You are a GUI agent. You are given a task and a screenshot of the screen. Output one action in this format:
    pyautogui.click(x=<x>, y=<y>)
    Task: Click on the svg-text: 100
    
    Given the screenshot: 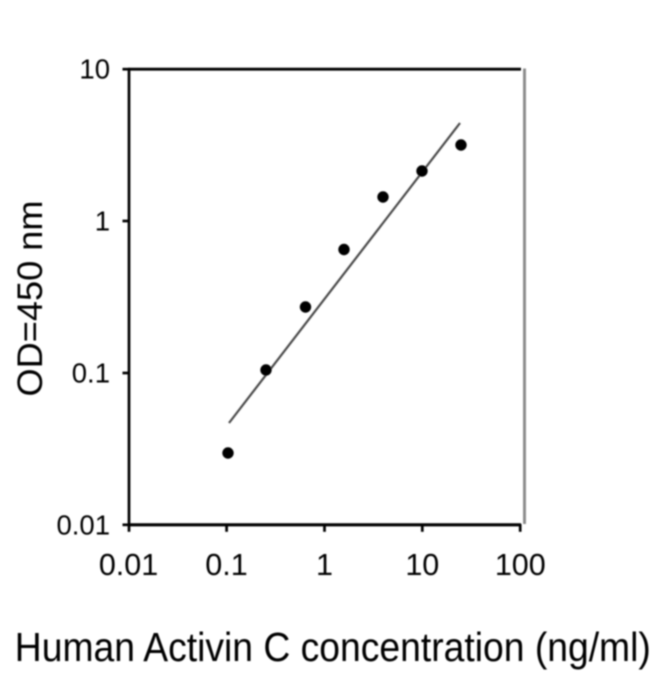 What is the action you would take?
    pyautogui.click(x=520, y=565)
    